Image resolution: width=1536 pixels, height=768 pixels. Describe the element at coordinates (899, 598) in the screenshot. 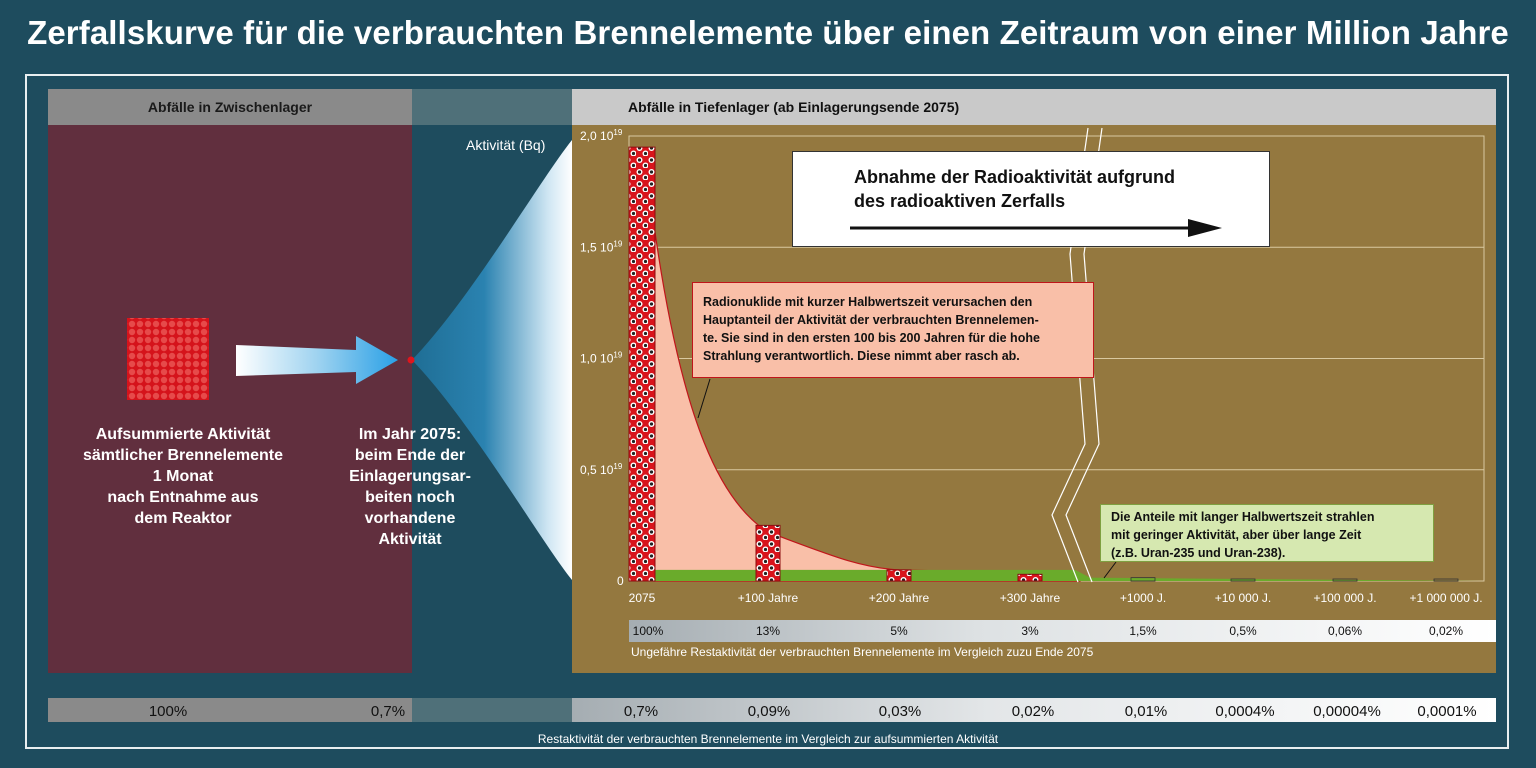

I see `x-tick-label: +200 Jahre` at that location.